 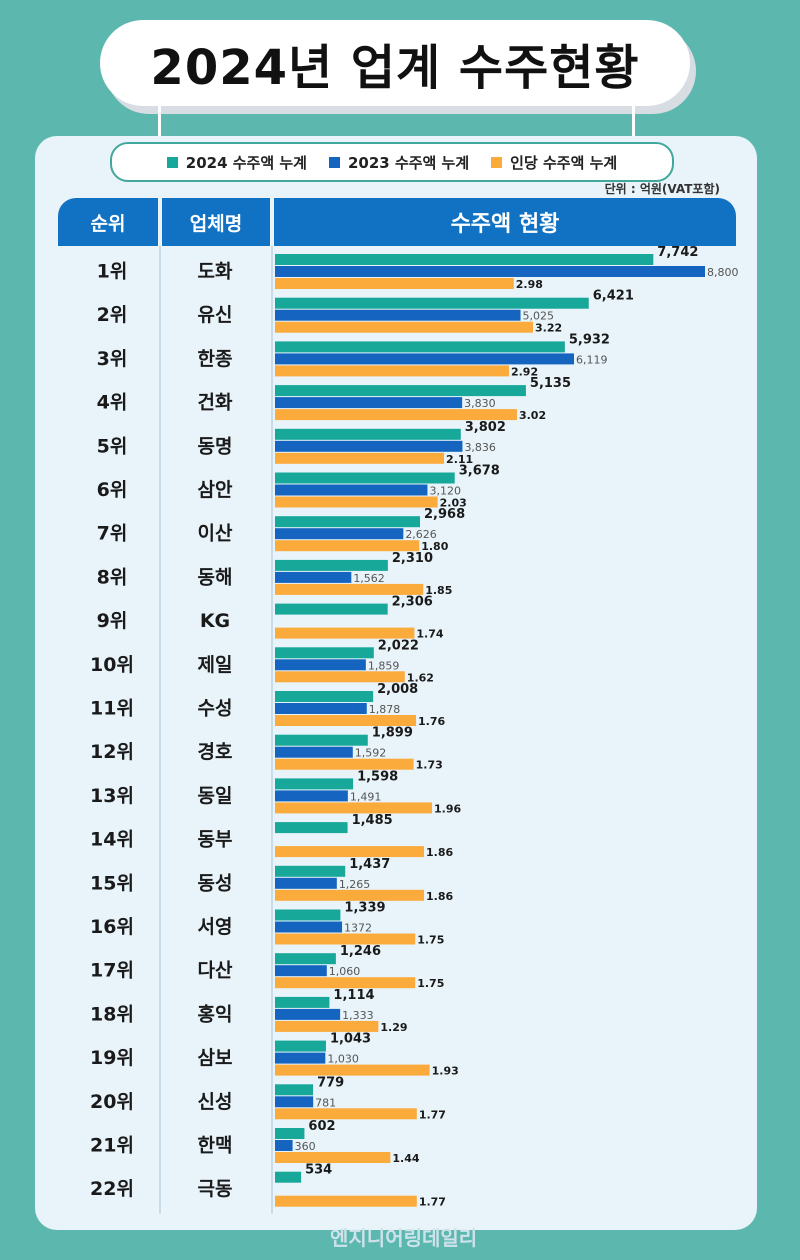 What do you see at coordinates (112, 272) in the screenshot?
I see `rank-label: 1위` at bounding box center [112, 272].